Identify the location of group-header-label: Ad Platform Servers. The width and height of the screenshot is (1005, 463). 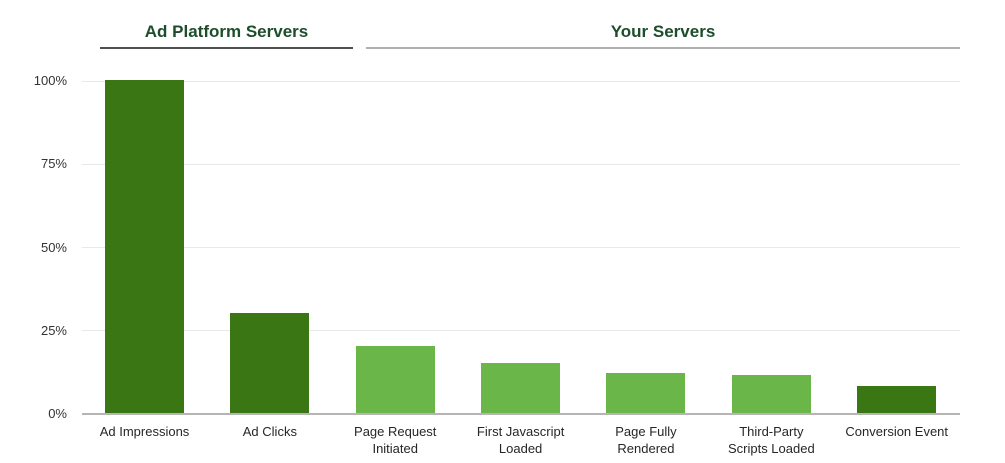
(226, 31).